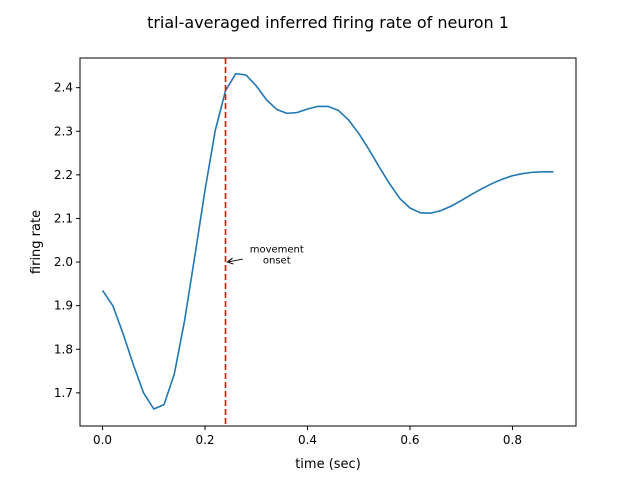 This screenshot has width=640, height=480. I want to click on x-tick-label: 0.8, so click(512, 440).